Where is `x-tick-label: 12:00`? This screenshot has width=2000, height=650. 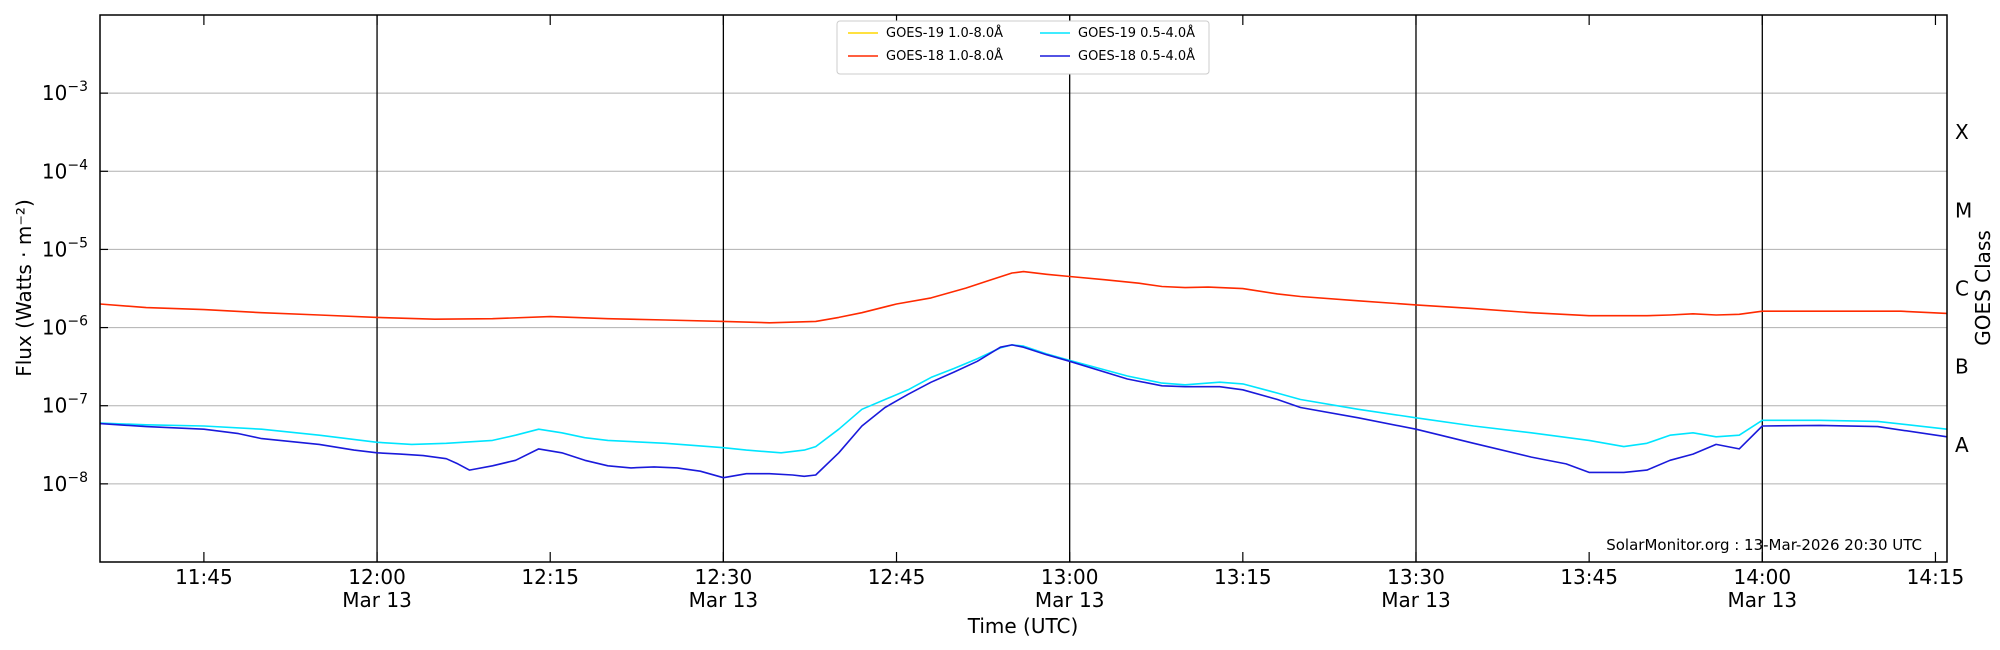
x-tick-label: 12:00 is located at coordinates (377, 577).